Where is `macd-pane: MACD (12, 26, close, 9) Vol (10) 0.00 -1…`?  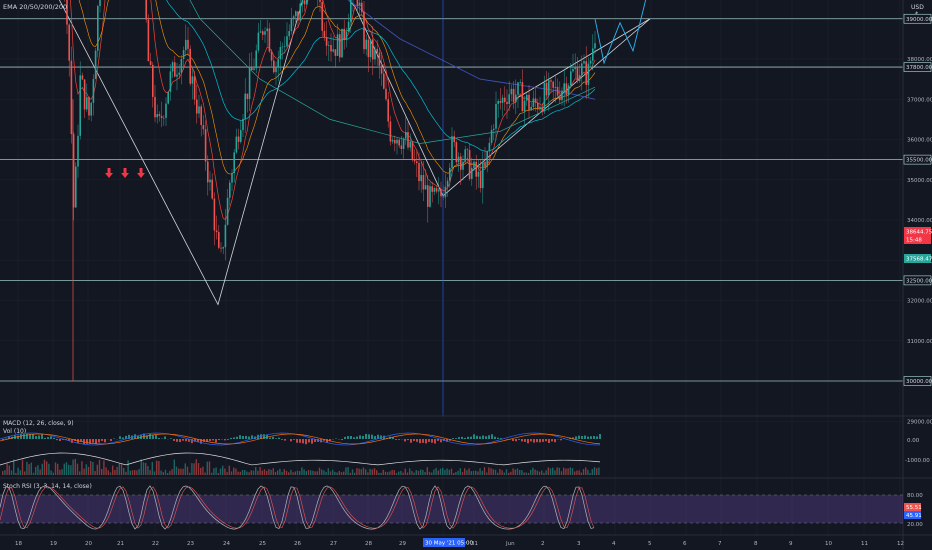
macd-pane: MACD (12, 26, close, 9) Vol (10) 0.00 -1… is located at coordinates (465, 447).